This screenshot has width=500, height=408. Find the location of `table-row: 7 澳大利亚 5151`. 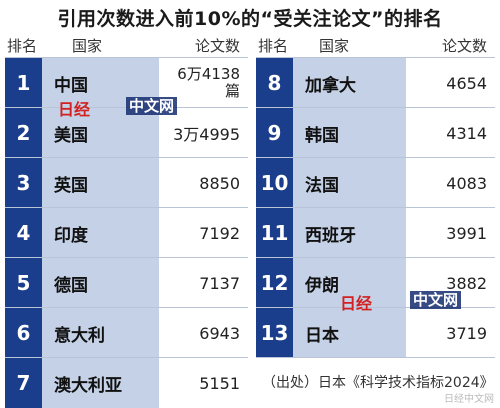

table-row: 7 澳大利亚 5151 is located at coordinates (126, 382).